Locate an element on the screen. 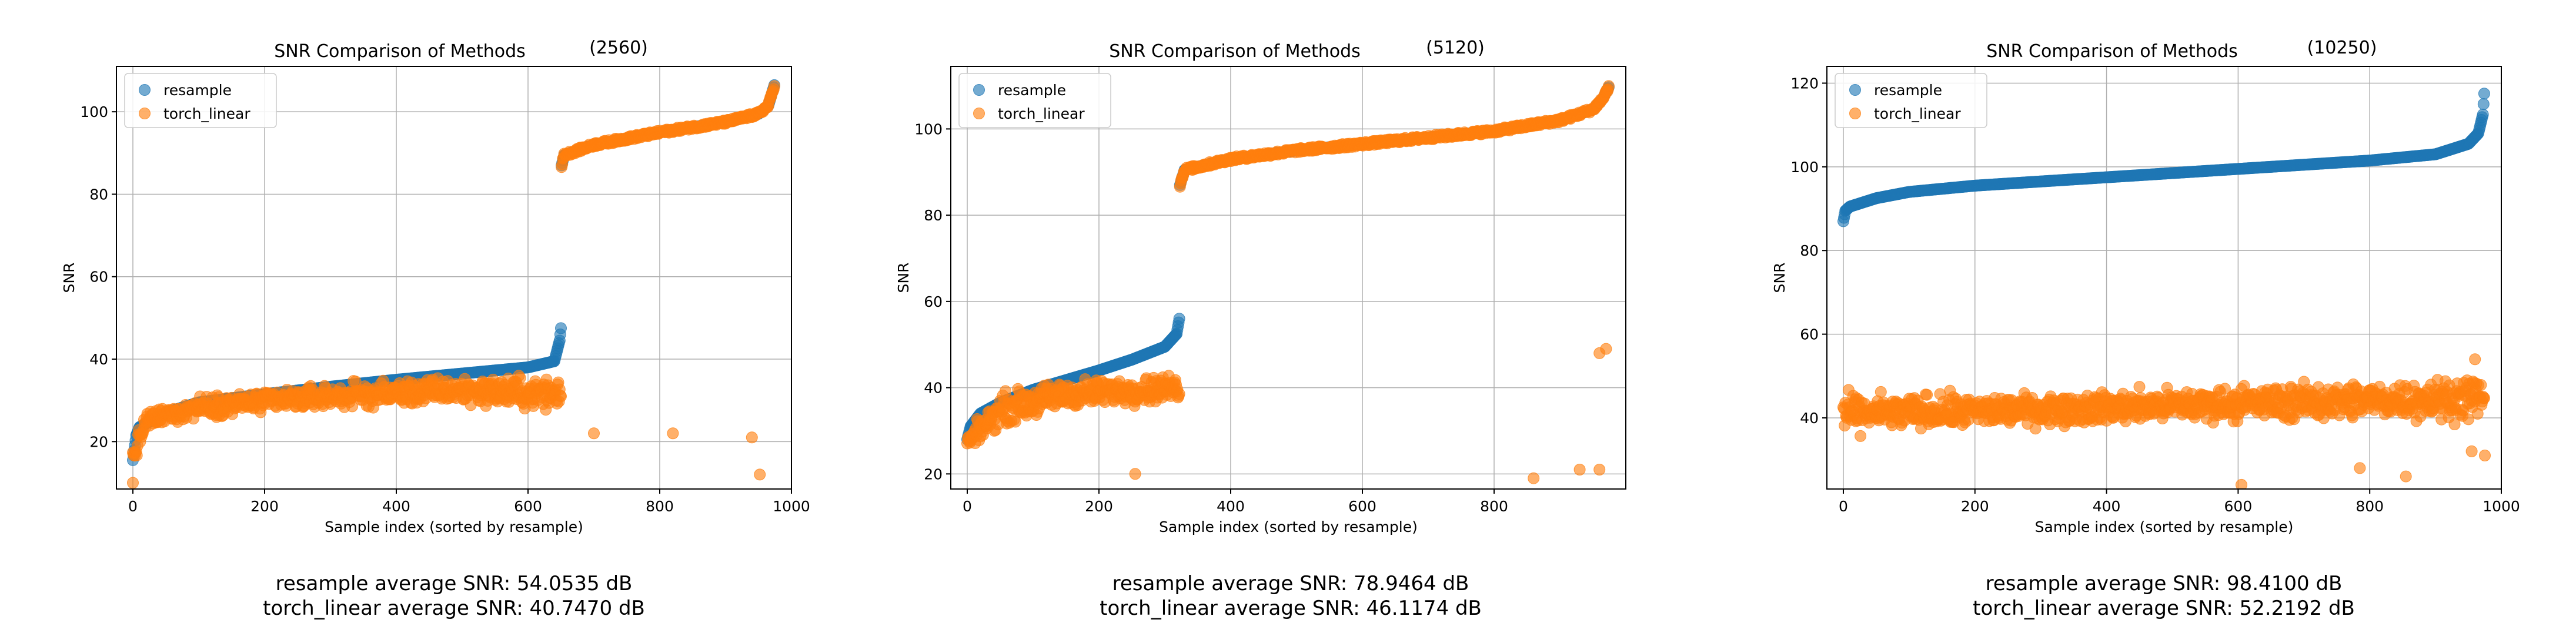  chart-title-suffix: (2560) is located at coordinates (618, 48).